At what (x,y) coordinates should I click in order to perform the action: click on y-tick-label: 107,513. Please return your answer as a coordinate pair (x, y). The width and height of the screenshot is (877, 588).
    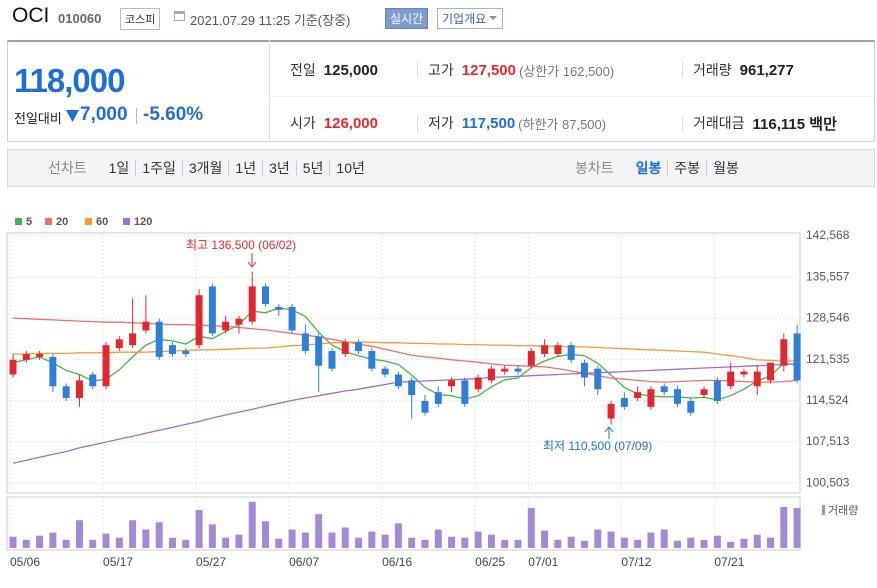
    Looking at the image, I should click on (828, 441).